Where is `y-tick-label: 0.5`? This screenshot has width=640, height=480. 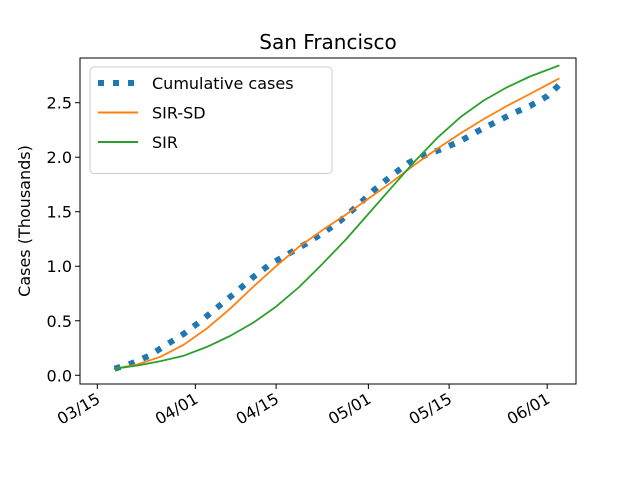
y-tick-label: 0.5 is located at coordinates (59, 321).